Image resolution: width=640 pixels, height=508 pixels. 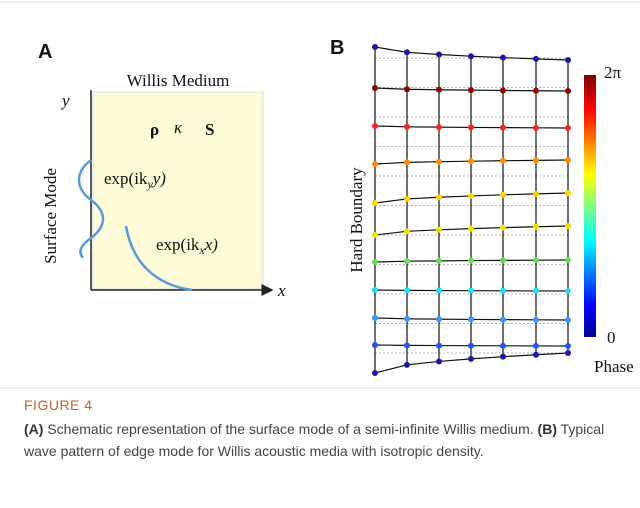 What do you see at coordinates (590, 206) in the screenshot?
I see `colorbar` at bounding box center [590, 206].